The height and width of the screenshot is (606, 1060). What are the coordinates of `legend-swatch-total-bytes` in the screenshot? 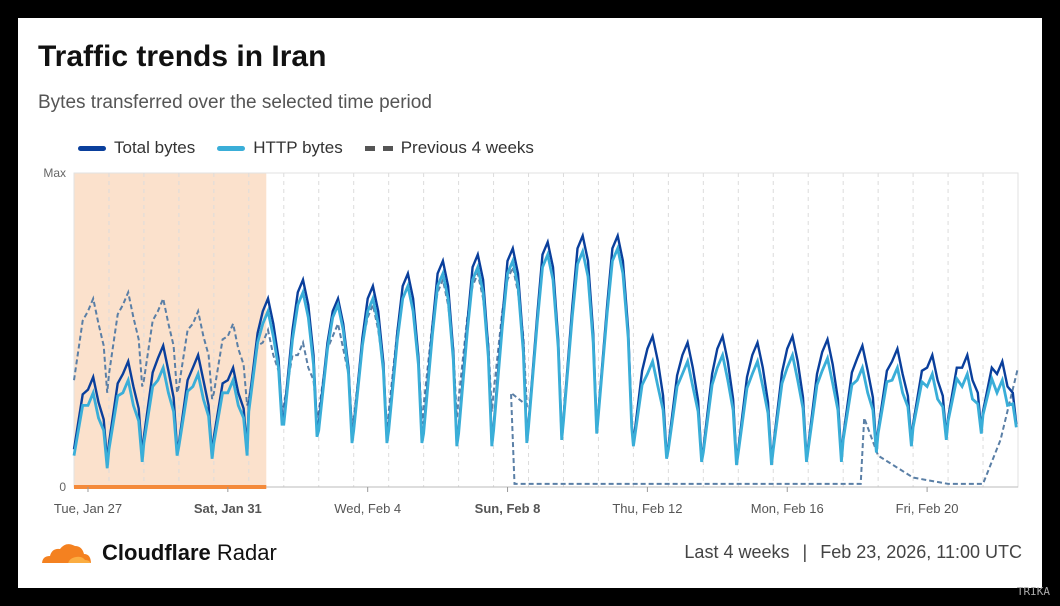 It's located at (92, 148).